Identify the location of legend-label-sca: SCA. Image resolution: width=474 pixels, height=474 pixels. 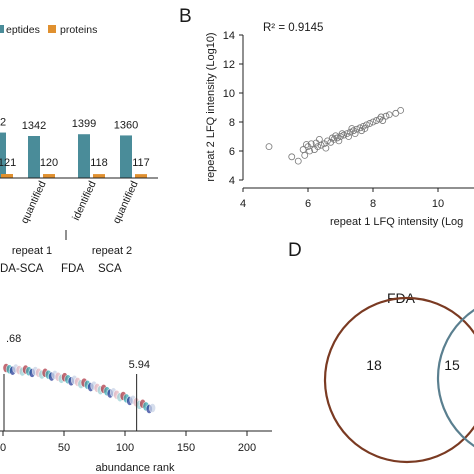
(110, 269).